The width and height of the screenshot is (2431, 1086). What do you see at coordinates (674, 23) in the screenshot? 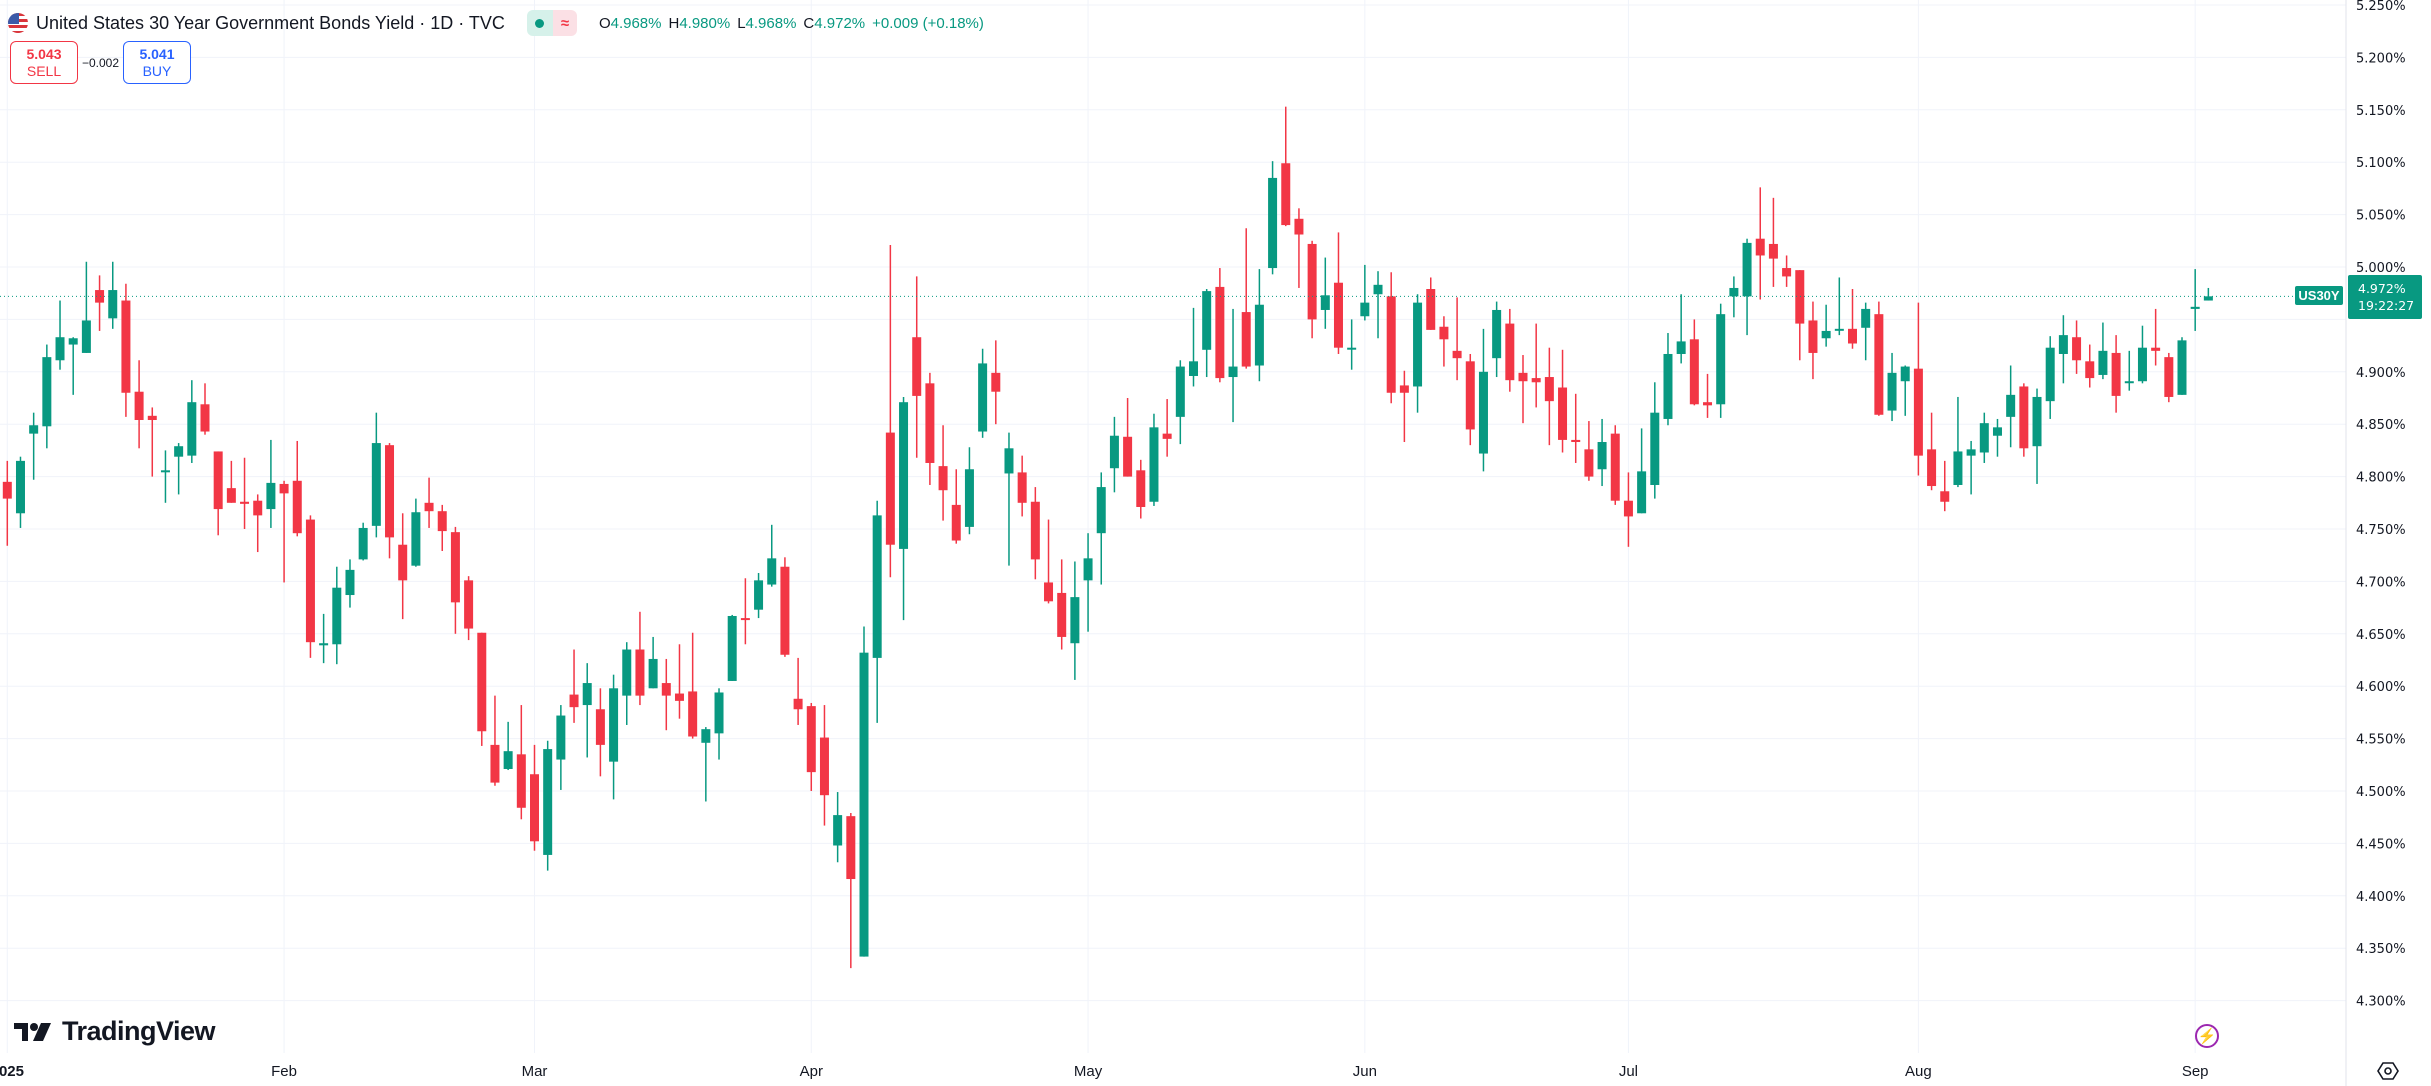
I see `high-label: H` at bounding box center [674, 23].